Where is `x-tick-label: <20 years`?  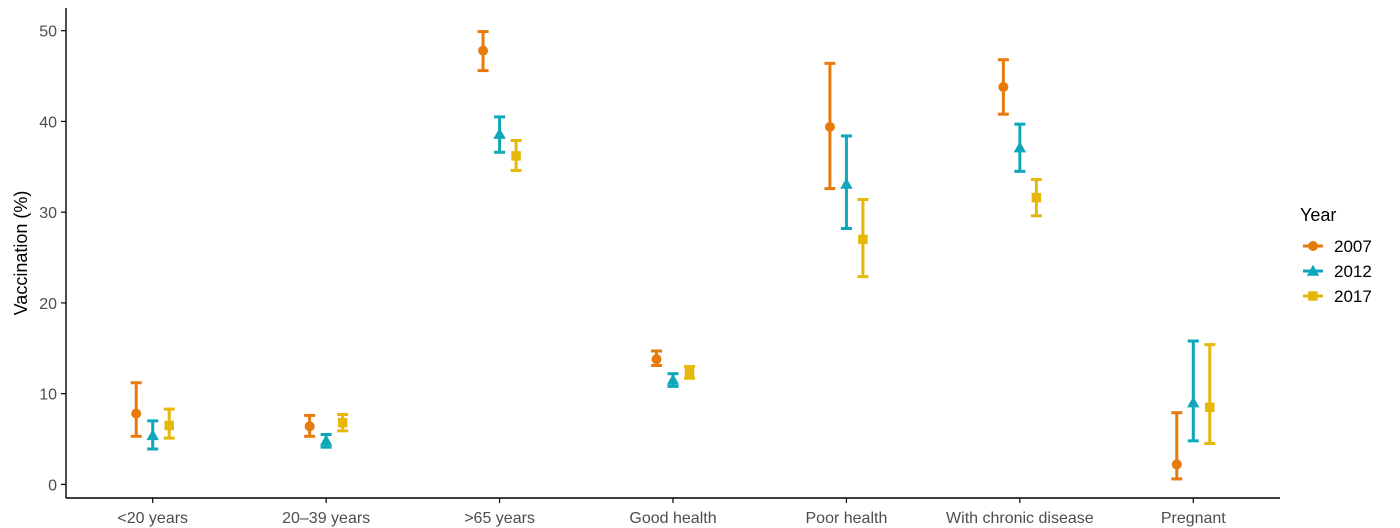
x-tick-label: <20 years is located at coordinates (152, 518).